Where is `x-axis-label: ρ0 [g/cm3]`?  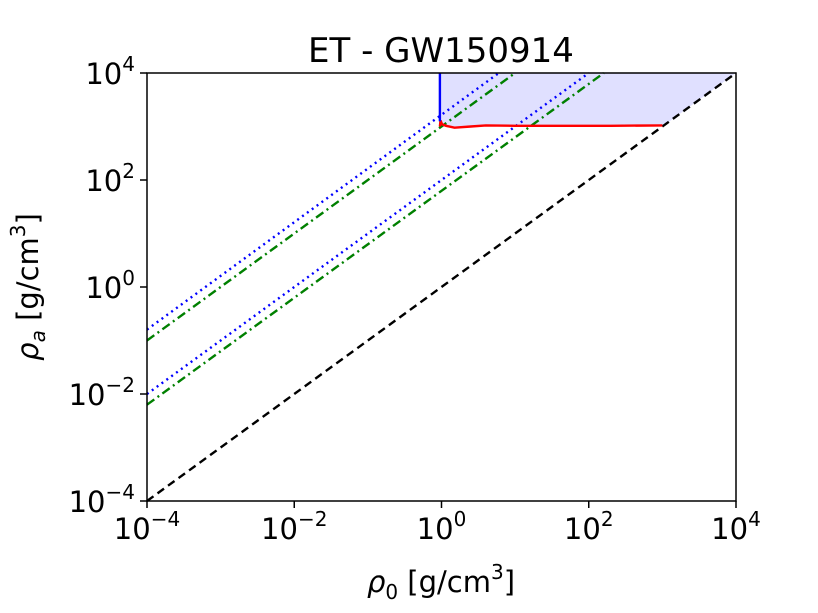 x-axis-label: ρ0 [g/cm3] is located at coordinates (441, 582).